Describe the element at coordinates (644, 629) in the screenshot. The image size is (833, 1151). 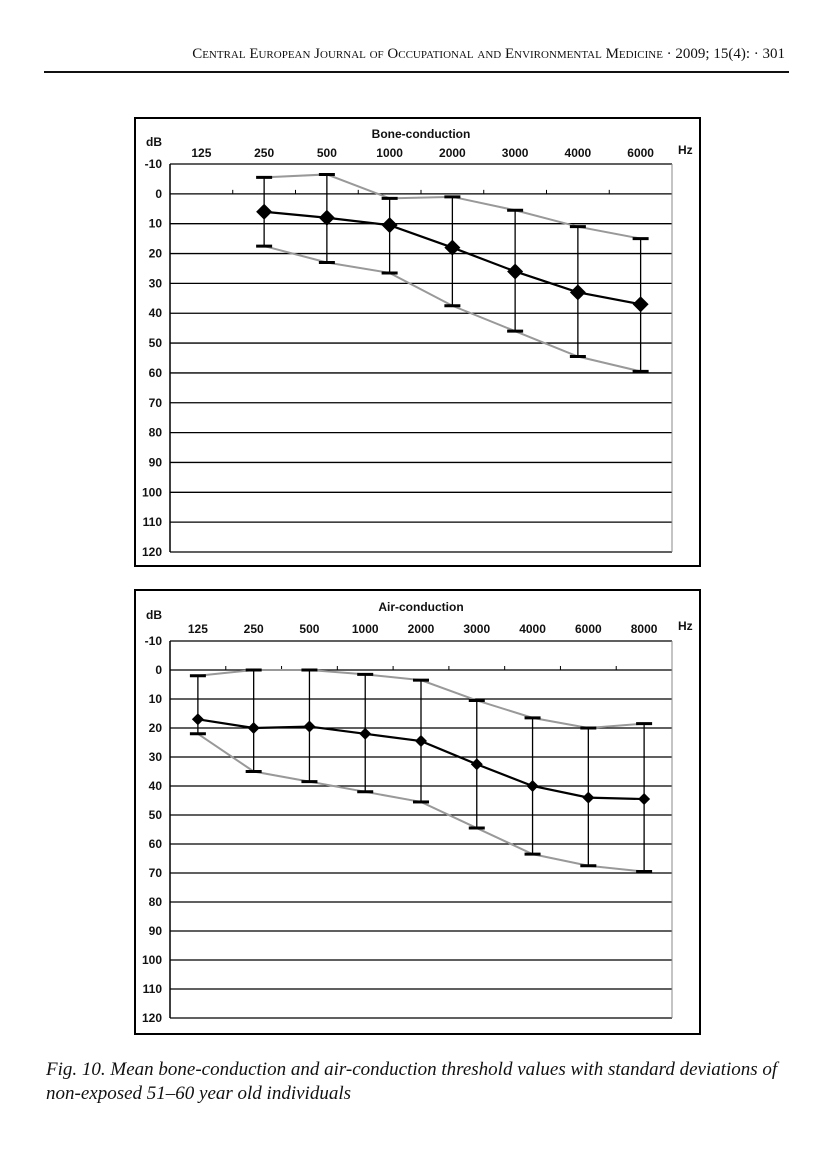
I see `x-tick-label: 8000` at that location.